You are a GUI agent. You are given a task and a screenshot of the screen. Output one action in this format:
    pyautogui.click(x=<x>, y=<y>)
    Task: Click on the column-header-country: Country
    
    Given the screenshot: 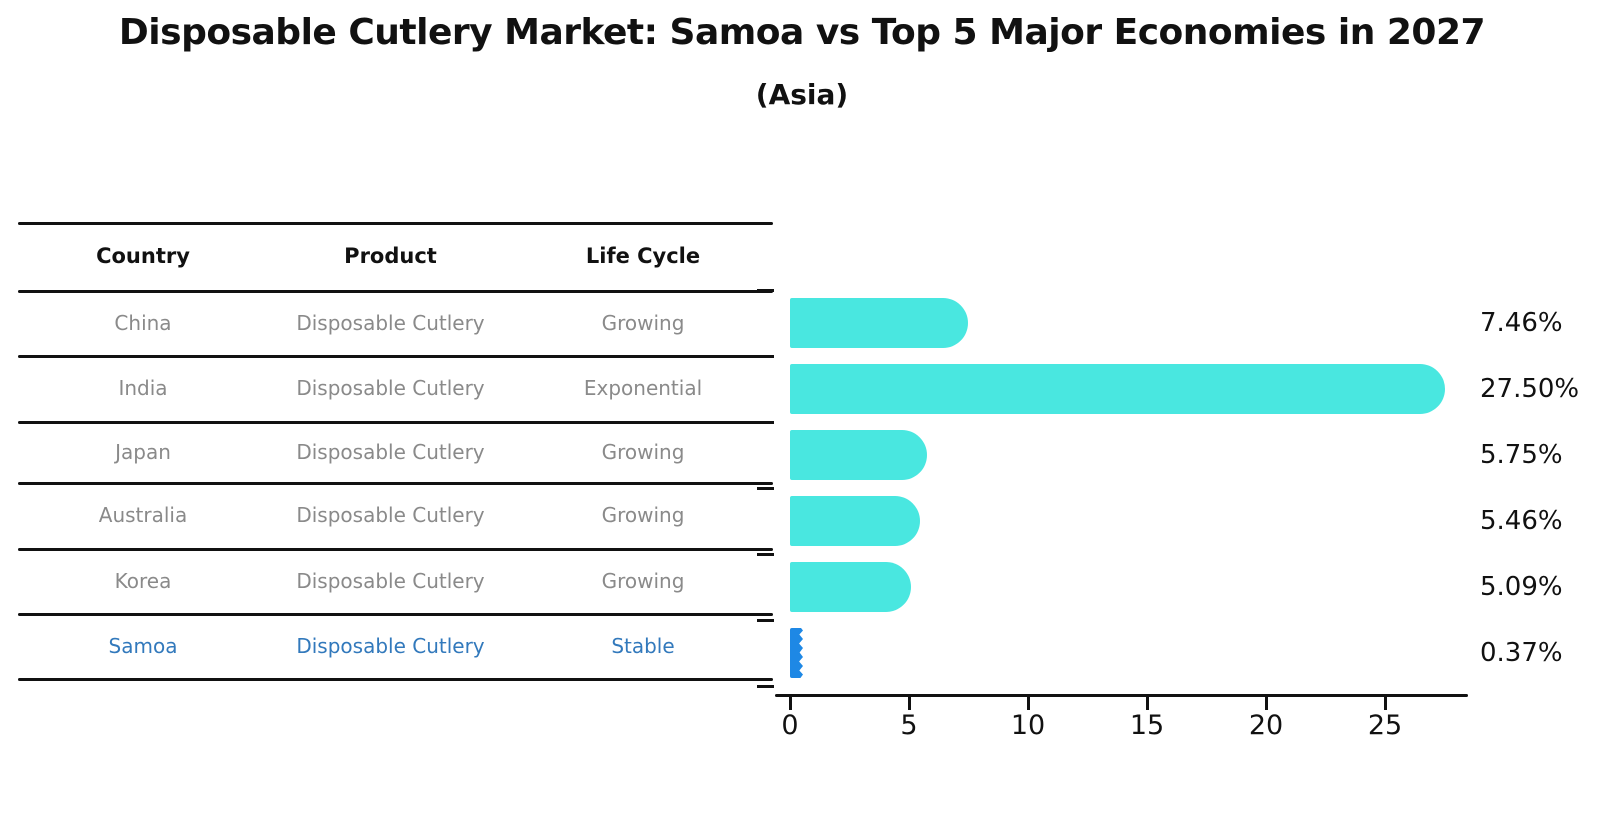 What is the action you would take?
    pyautogui.click(x=143, y=256)
    